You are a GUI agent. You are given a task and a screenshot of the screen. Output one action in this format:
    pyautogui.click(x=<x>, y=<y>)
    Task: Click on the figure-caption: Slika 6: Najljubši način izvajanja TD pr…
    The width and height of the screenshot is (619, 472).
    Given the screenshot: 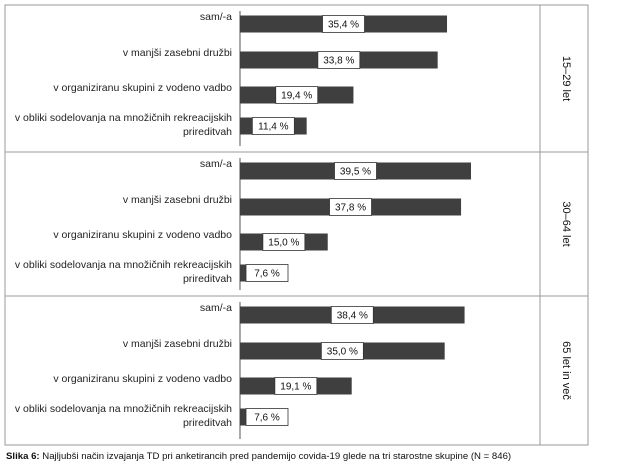 What is the action you would take?
    pyautogui.click(x=258, y=456)
    